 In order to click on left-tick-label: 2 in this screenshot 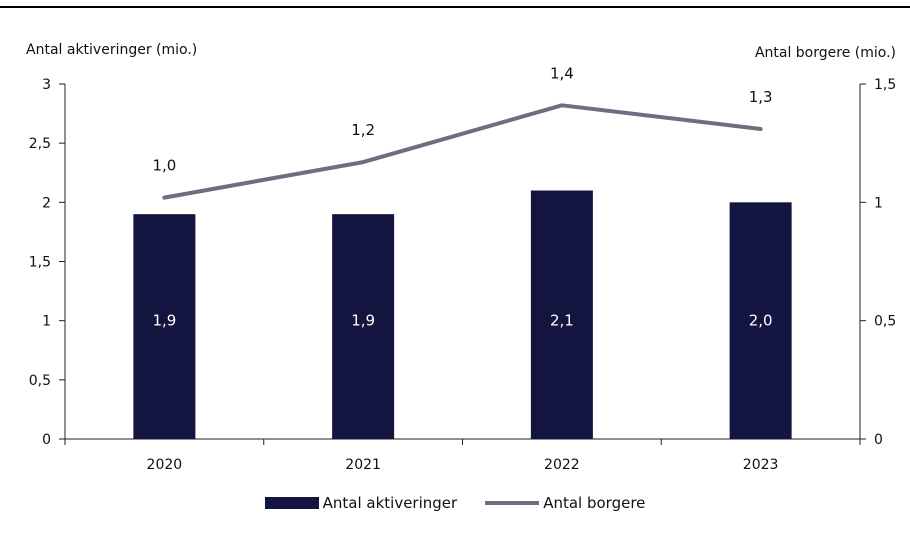, I will do `click(46, 203)`.